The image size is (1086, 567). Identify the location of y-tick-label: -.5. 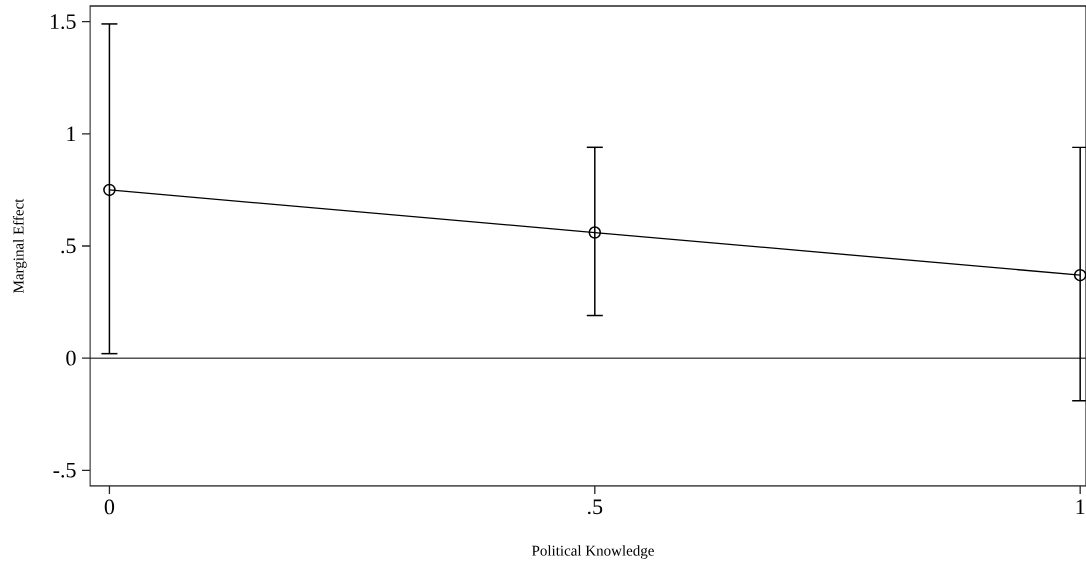
(64, 470).